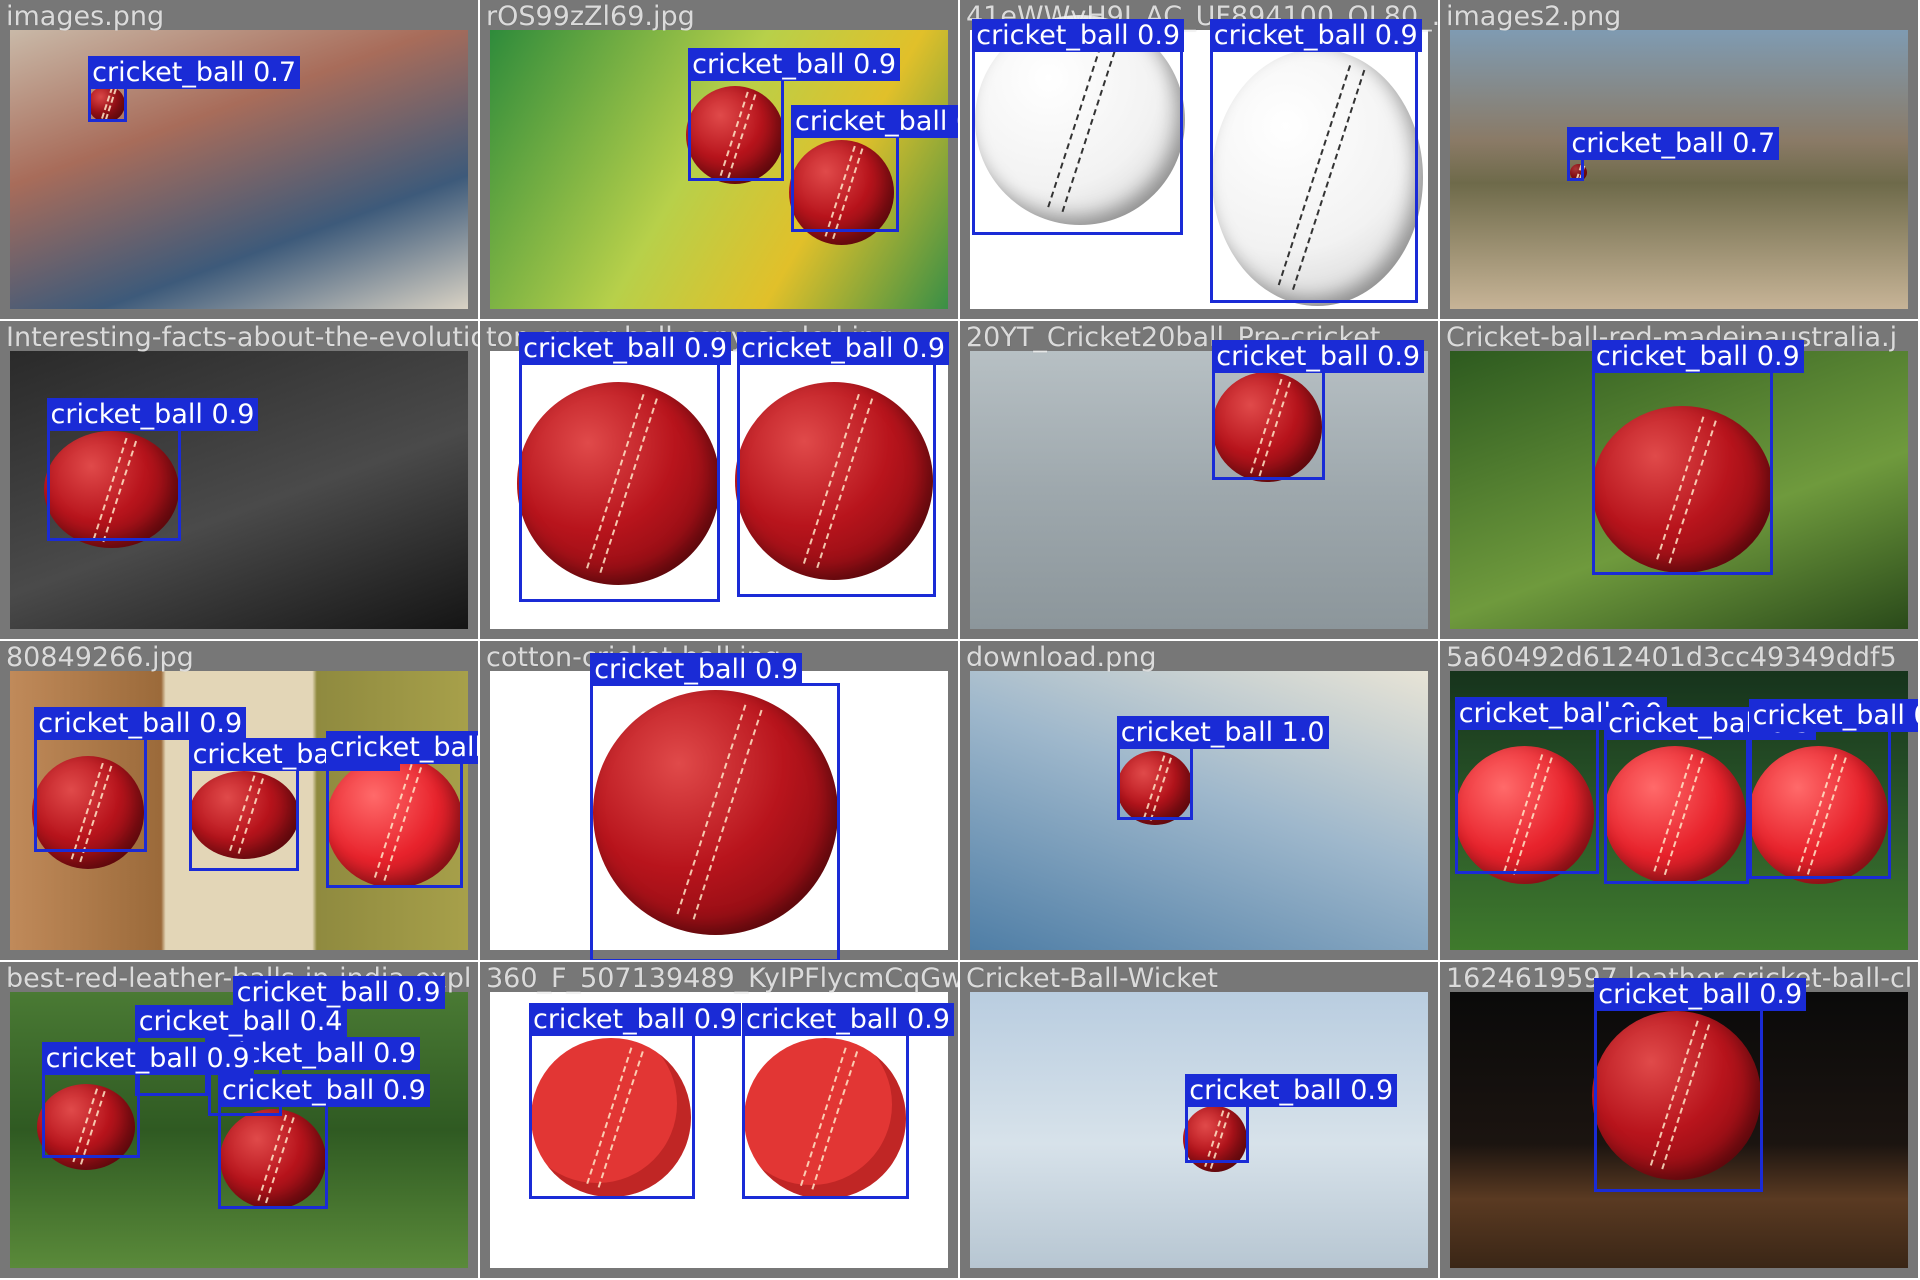 Image resolution: width=1920 pixels, height=1280 pixels. Describe the element at coordinates (100, 658) in the screenshot. I see `filename-label: 80849266.jpg` at that location.